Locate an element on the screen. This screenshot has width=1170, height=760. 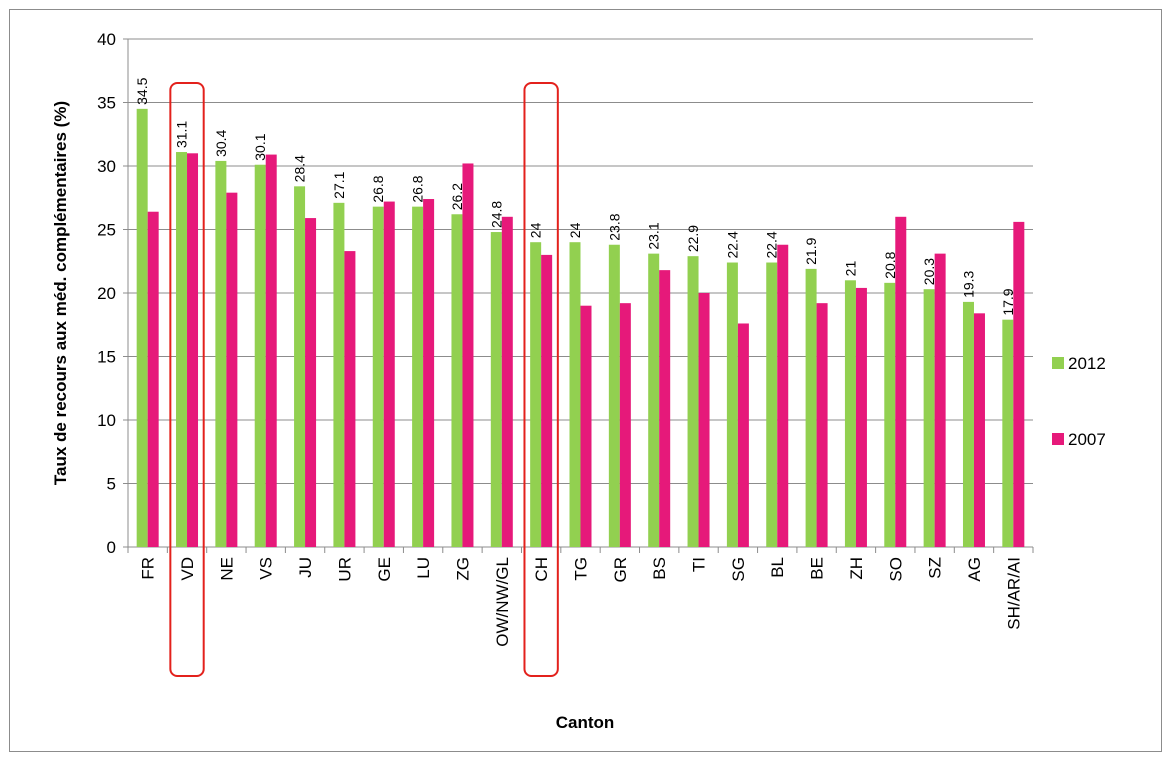
y-tick-label: 30 is located at coordinates (106, 166).